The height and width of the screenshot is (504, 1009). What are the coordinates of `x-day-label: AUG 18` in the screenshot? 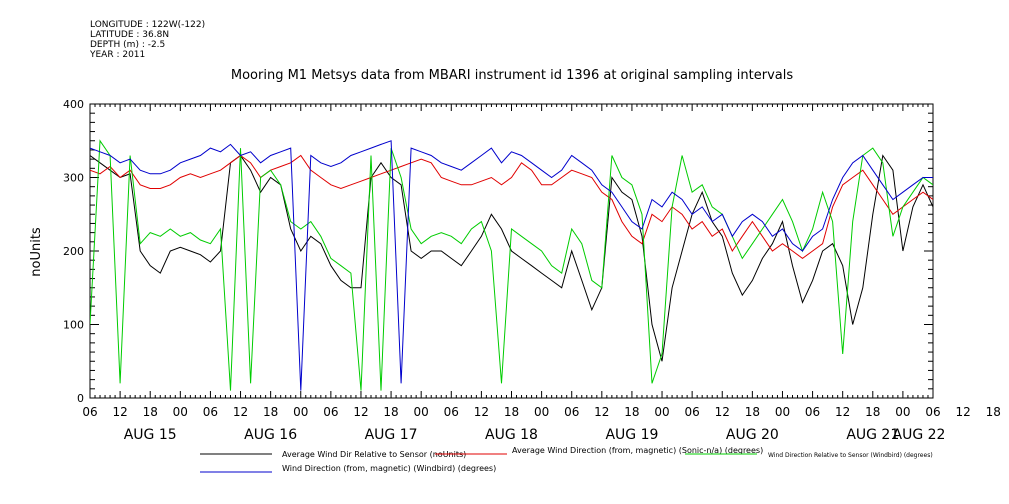 It's located at (511, 435).